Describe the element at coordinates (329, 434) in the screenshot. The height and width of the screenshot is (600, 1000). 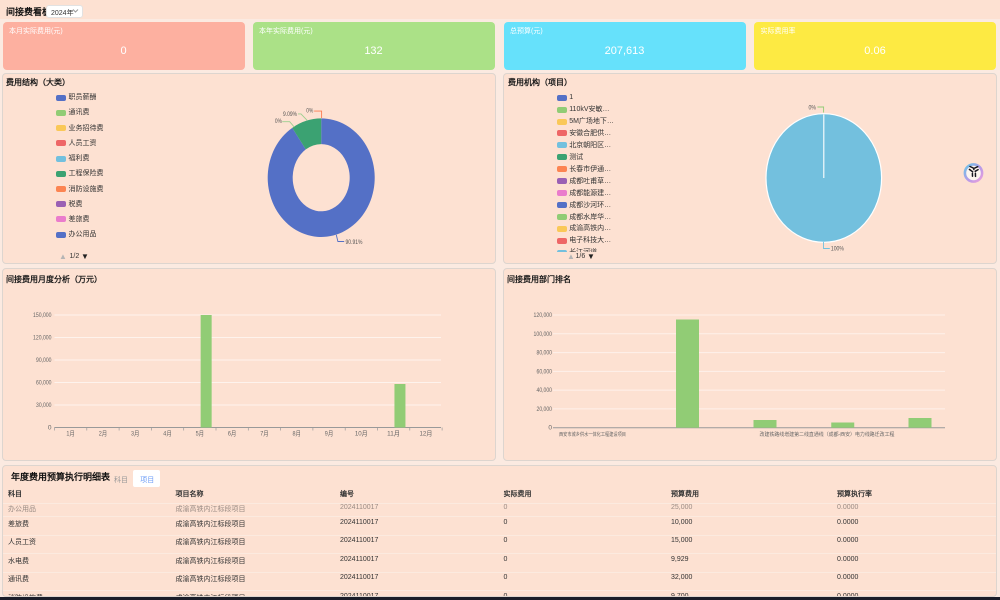
I see `svg-text: 9月` at that location.